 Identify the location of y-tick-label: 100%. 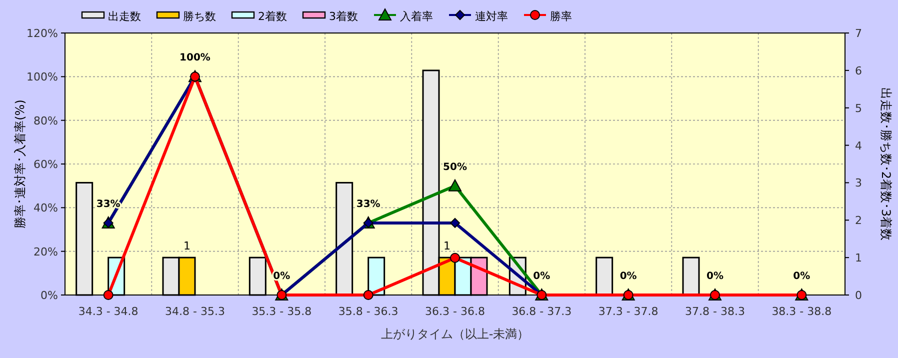
(42, 77).